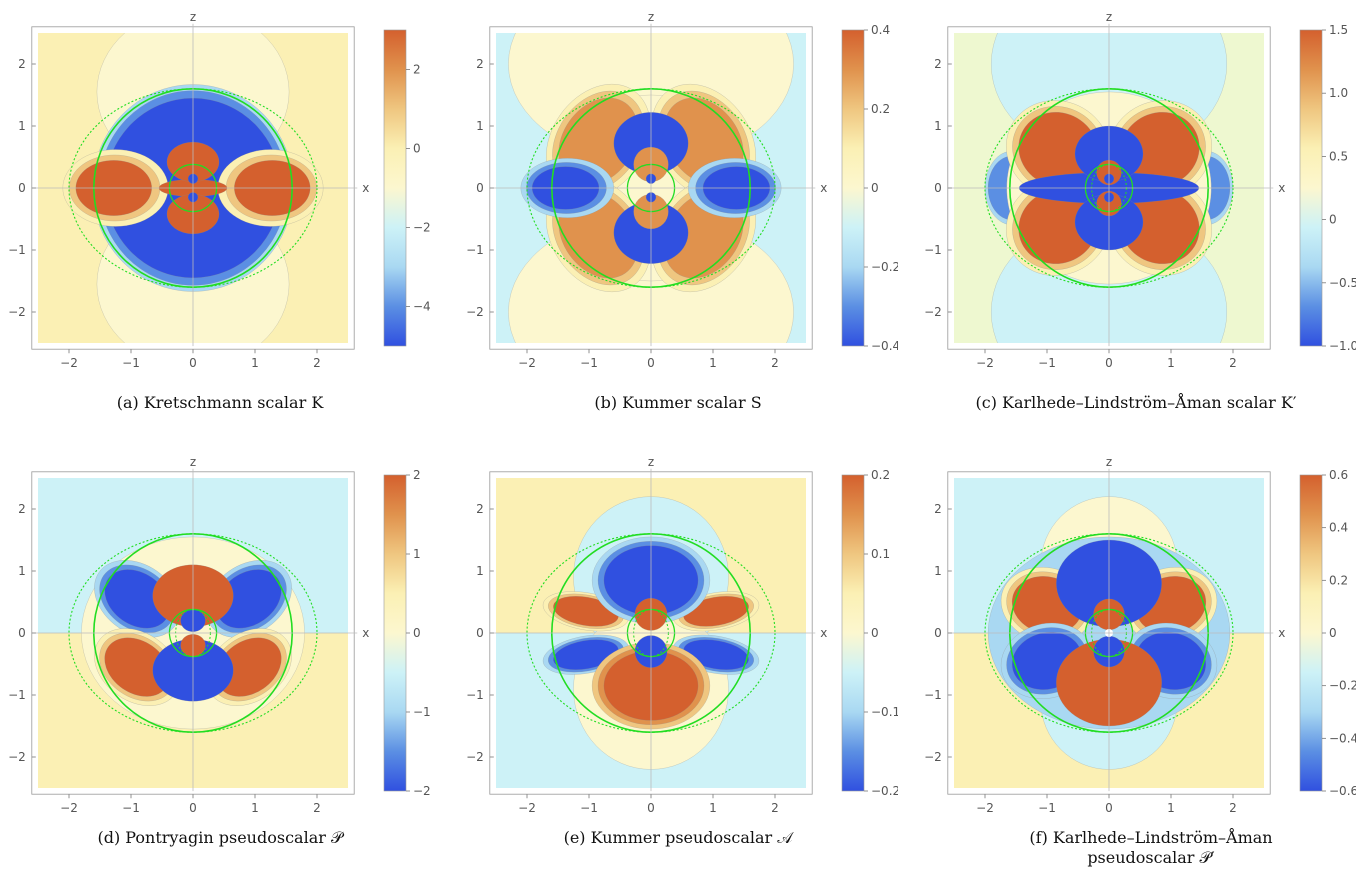  Describe the element at coordinates (1342, 346) in the screenshot. I see `colorbar-tick-label: −1.0` at that location.